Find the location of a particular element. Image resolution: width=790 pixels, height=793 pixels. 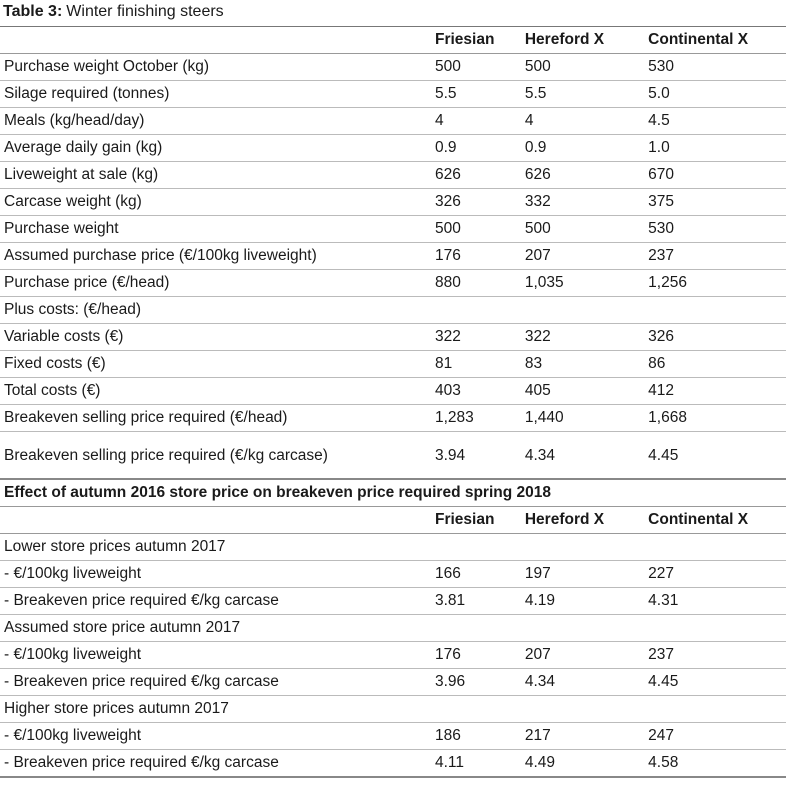

table-row: Plus costs: (€/head) is located at coordinates (393, 310).